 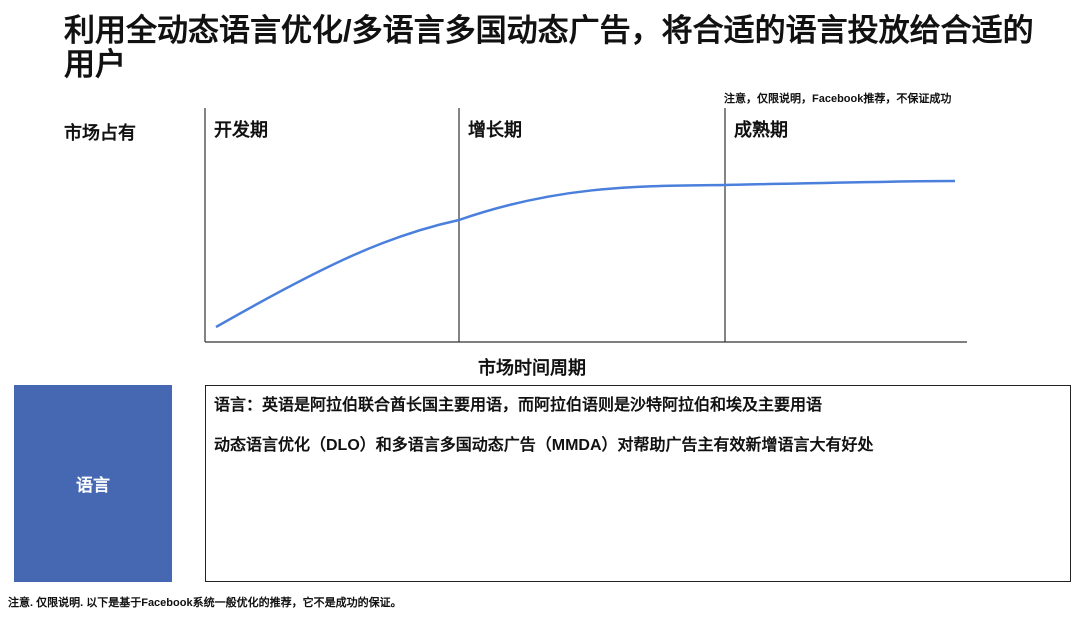 I want to click on y-axis-label: 市场占有, so click(x=100, y=133).